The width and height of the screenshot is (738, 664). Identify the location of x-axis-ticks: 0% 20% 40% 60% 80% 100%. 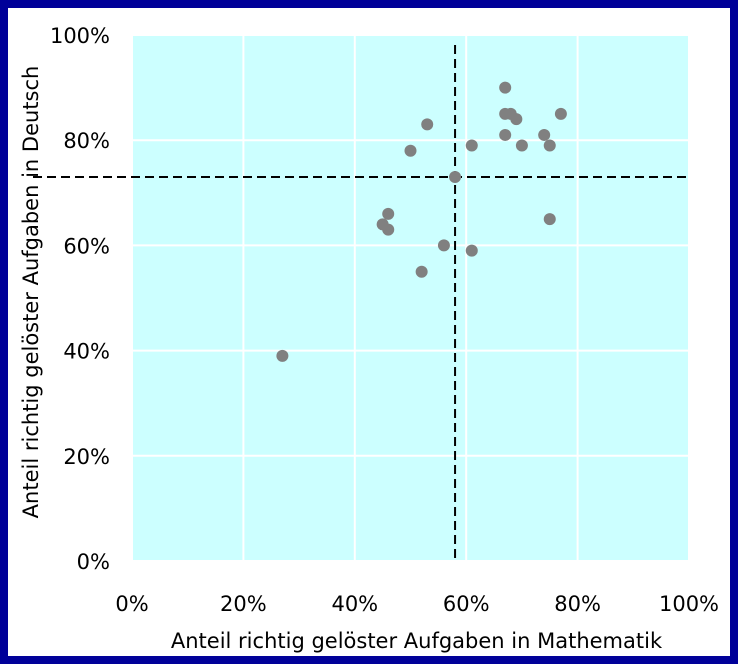
(417, 604).